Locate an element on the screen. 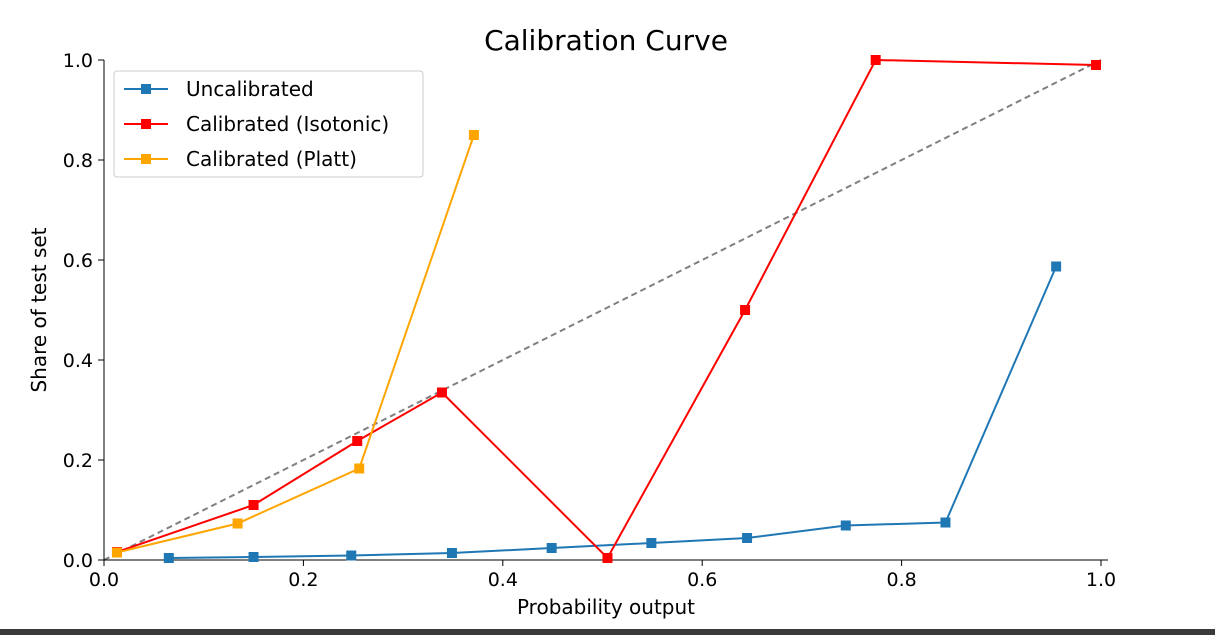 This screenshot has height=635, width=1215. legend-label-calibrated-isotonic: Calibrated (Isotonic) is located at coordinates (287, 124).